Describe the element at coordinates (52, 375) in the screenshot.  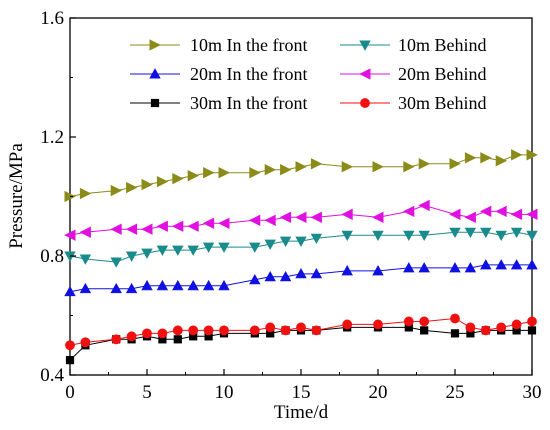
I see `y-tick-label: 0.4` at that location.